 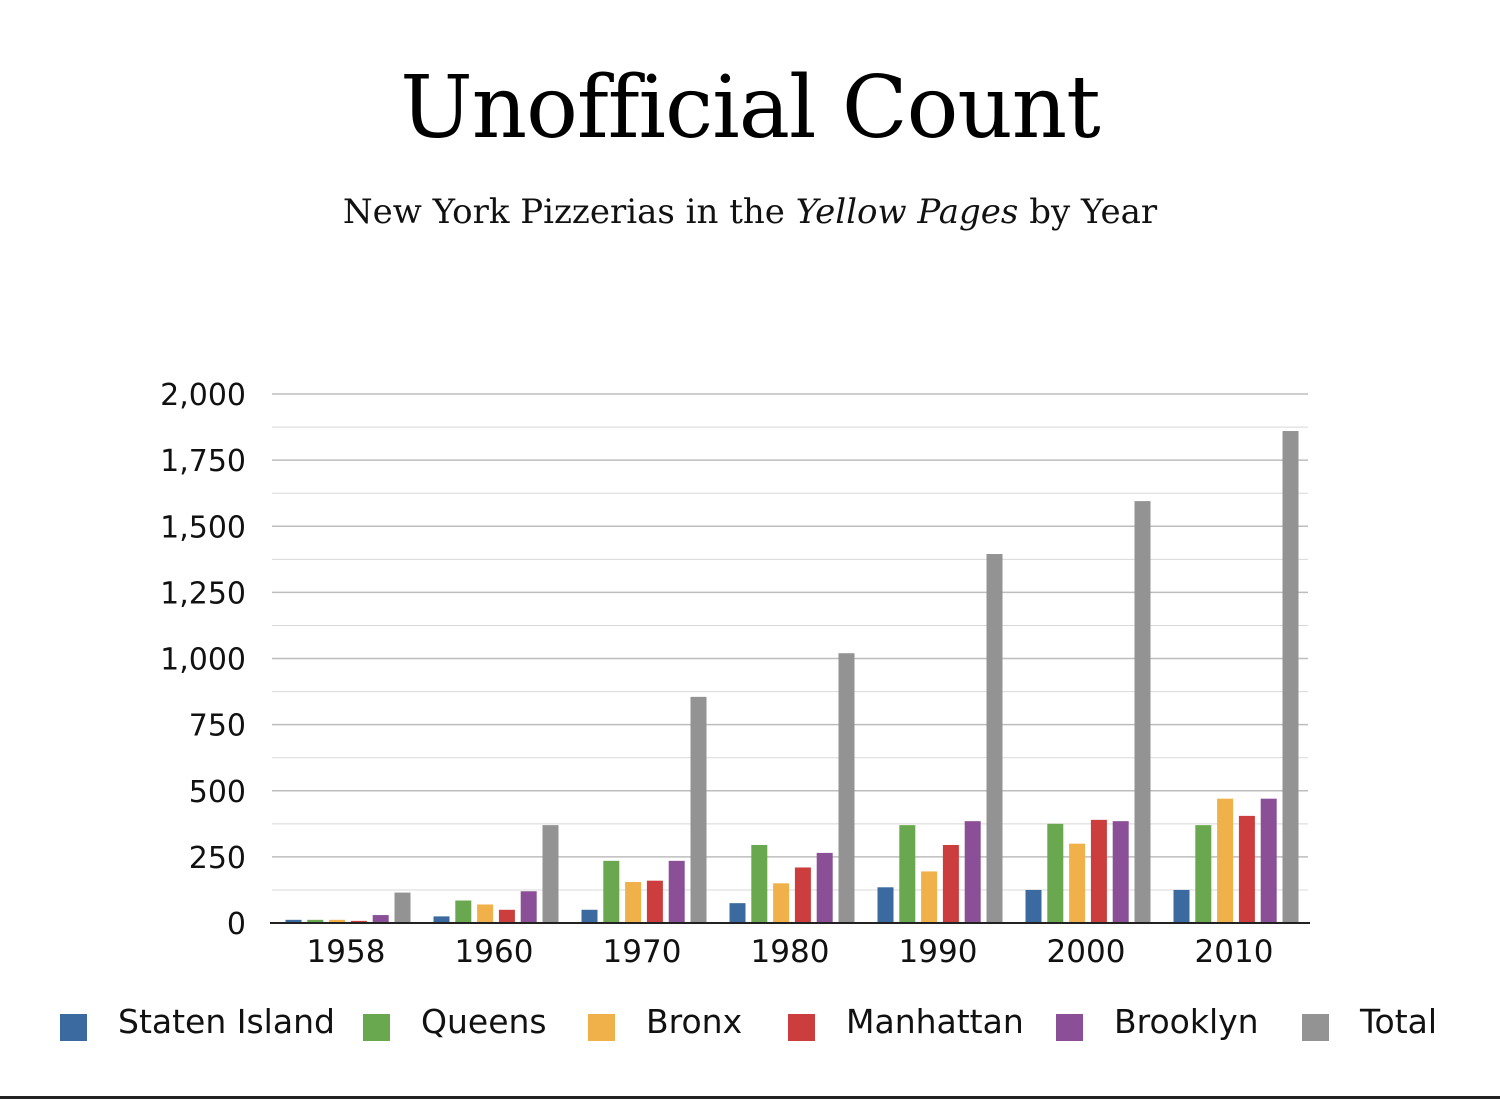 What do you see at coordinates (950, 883) in the screenshot?
I see `bar-manhattan-1990` at bounding box center [950, 883].